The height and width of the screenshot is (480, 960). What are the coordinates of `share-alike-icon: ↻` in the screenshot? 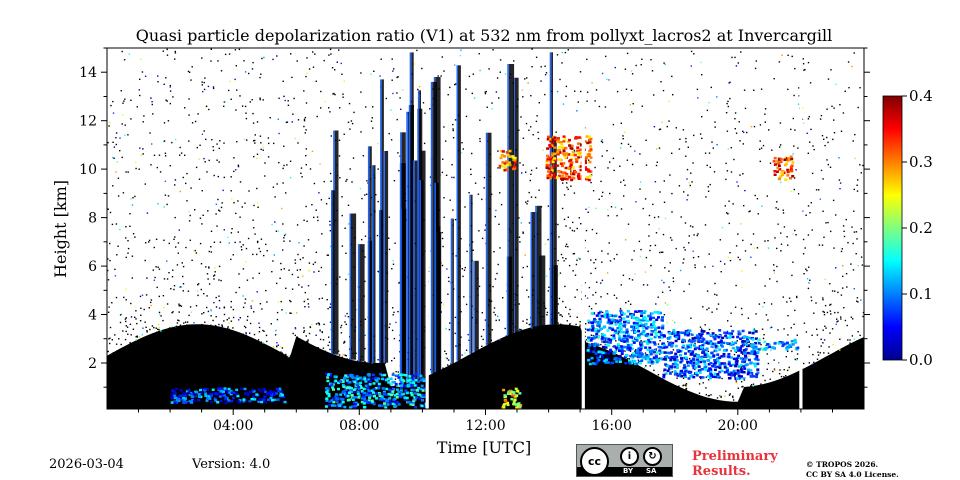 It's located at (652, 456).